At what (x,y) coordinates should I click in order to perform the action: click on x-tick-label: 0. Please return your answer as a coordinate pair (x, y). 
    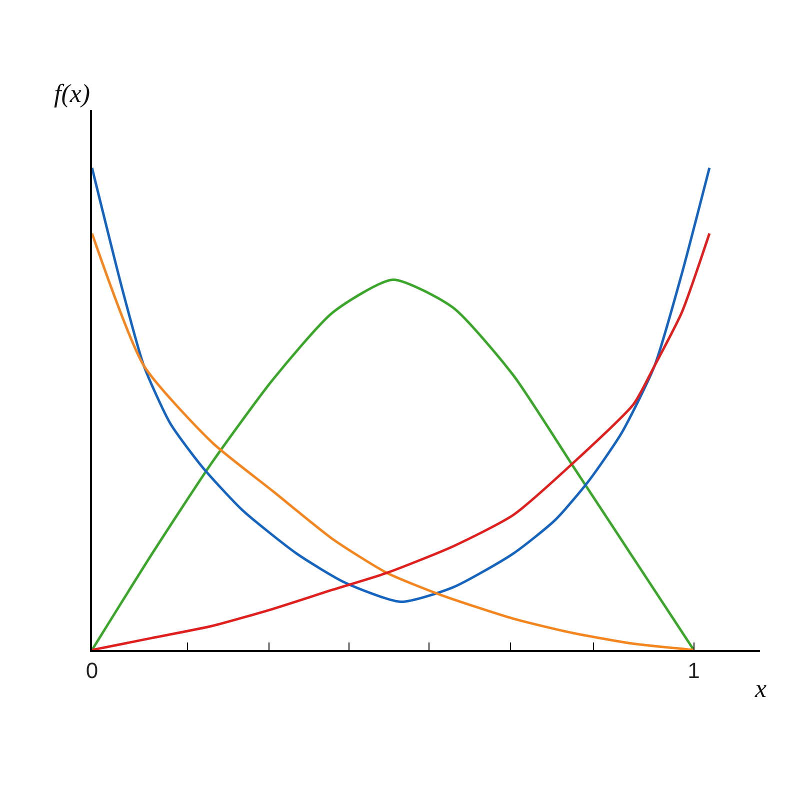
    Looking at the image, I should click on (92, 671).